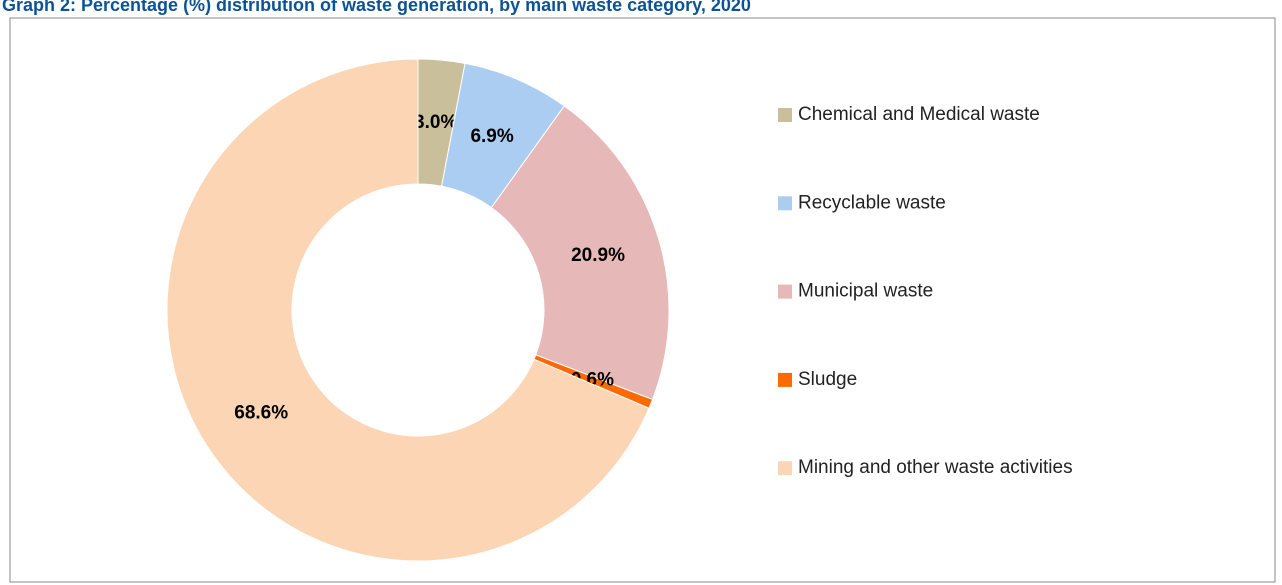 The height and width of the screenshot is (585, 1282). I want to click on data-label: 20.9%, so click(598, 255).